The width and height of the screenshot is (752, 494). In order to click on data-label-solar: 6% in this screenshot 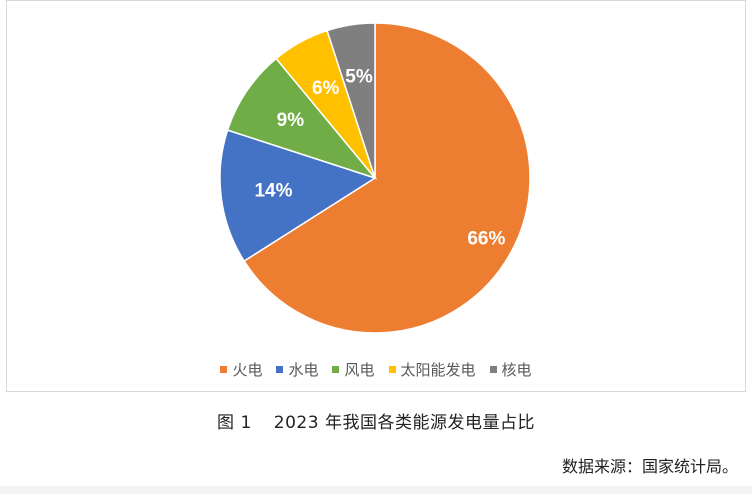, I will do `click(326, 88)`.